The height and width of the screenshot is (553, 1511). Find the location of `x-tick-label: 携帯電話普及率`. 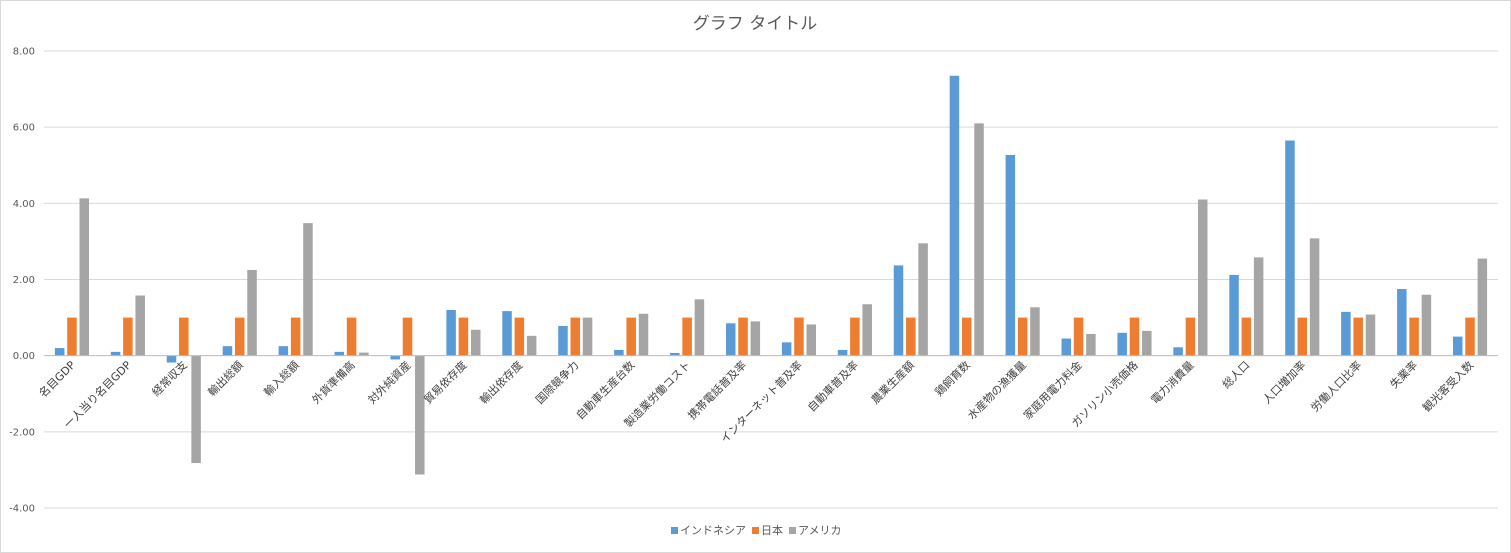

x-tick-label: 携帯電話普及率 is located at coordinates (717, 390).